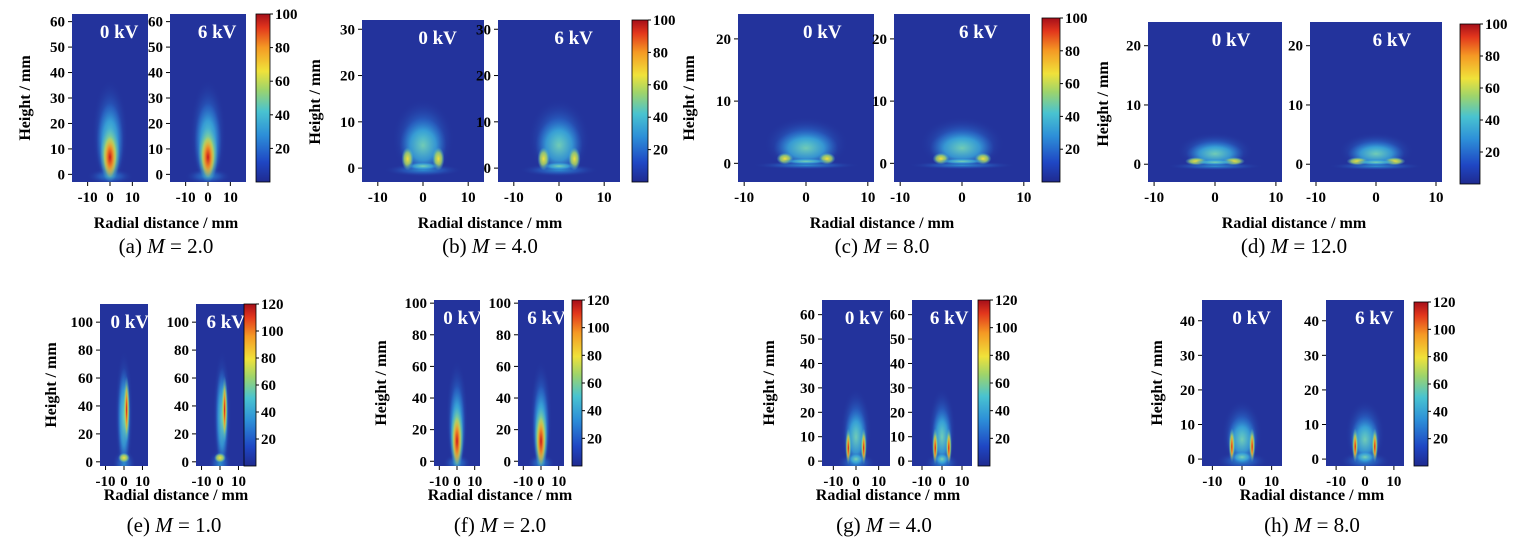 The height and width of the screenshot is (551, 1522). Describe the element at coordinates (931, 395) in the screenshot. I see `panel-g-1: 6 kV -10 0 10 0 10 20 30 40 50 60` at that location.